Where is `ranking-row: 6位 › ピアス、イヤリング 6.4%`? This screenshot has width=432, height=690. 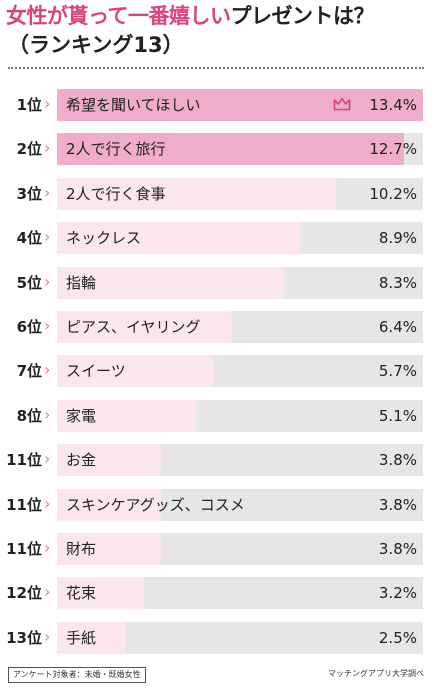
ranking-row: 6位 › ピアス、イヤリング 6.4% is located at coordinates (216, 327).